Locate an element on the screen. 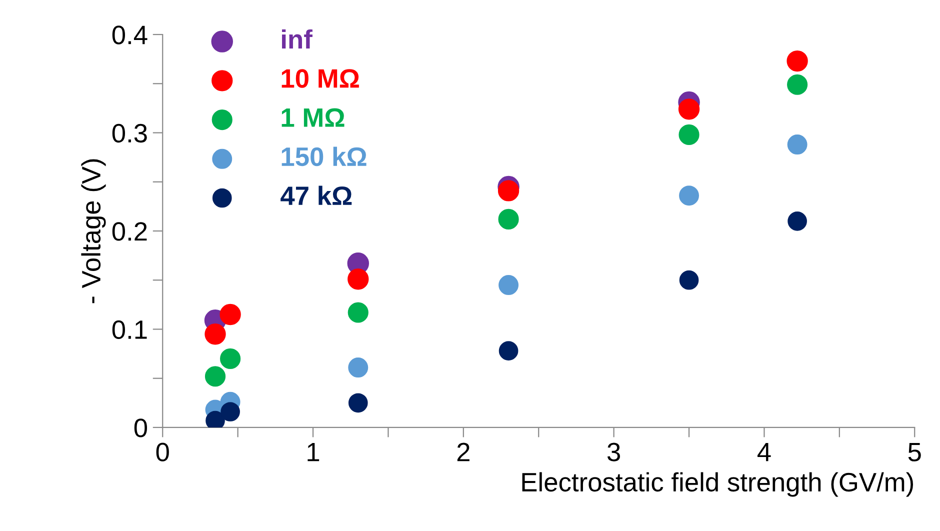 The image size is (940, 531). x-tick-label: 0 is located at coordinates (162, 452).